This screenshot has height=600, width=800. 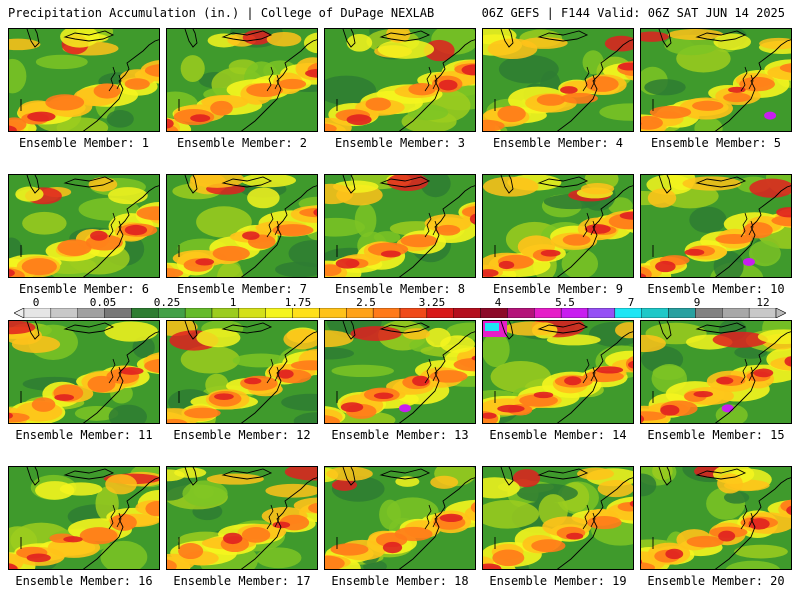 I want to click on ensemble-member-label: Ensemble Member: 20, so click(x=716, y=581).